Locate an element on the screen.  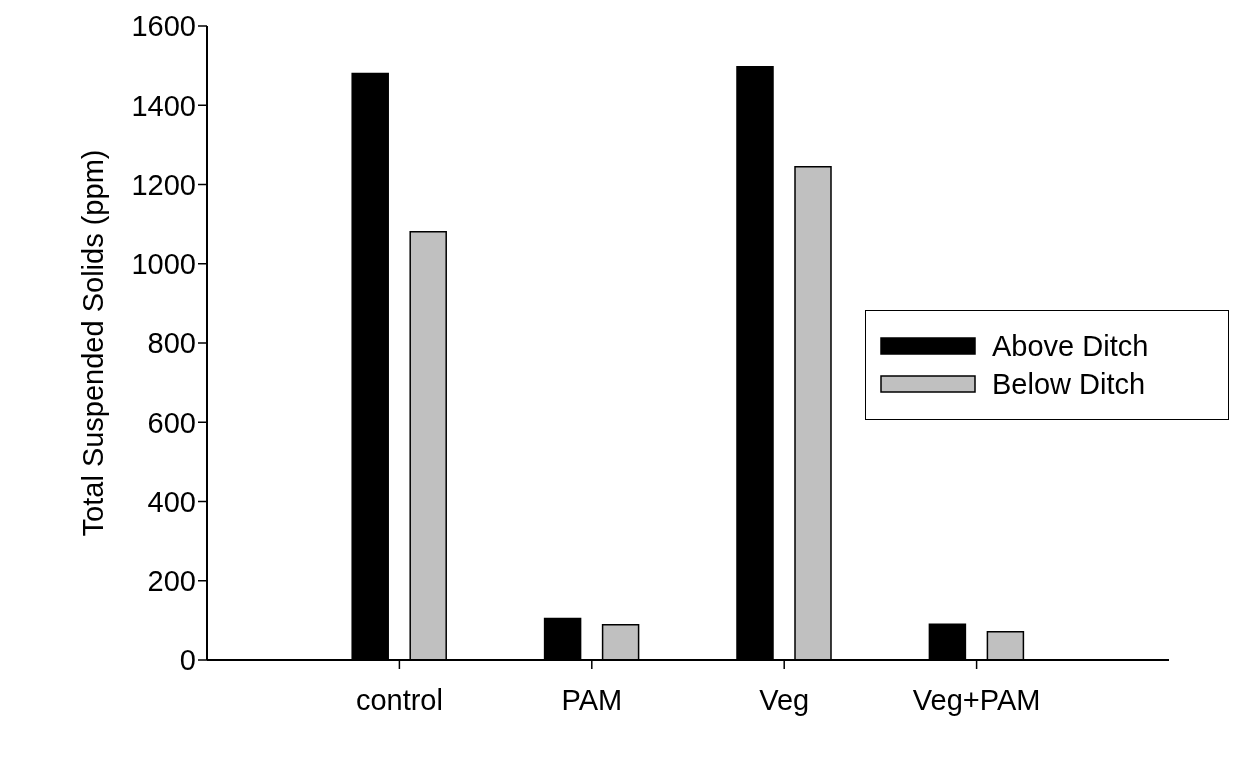
legend-label: Below Ditch is located at coordinates (1069, 384).